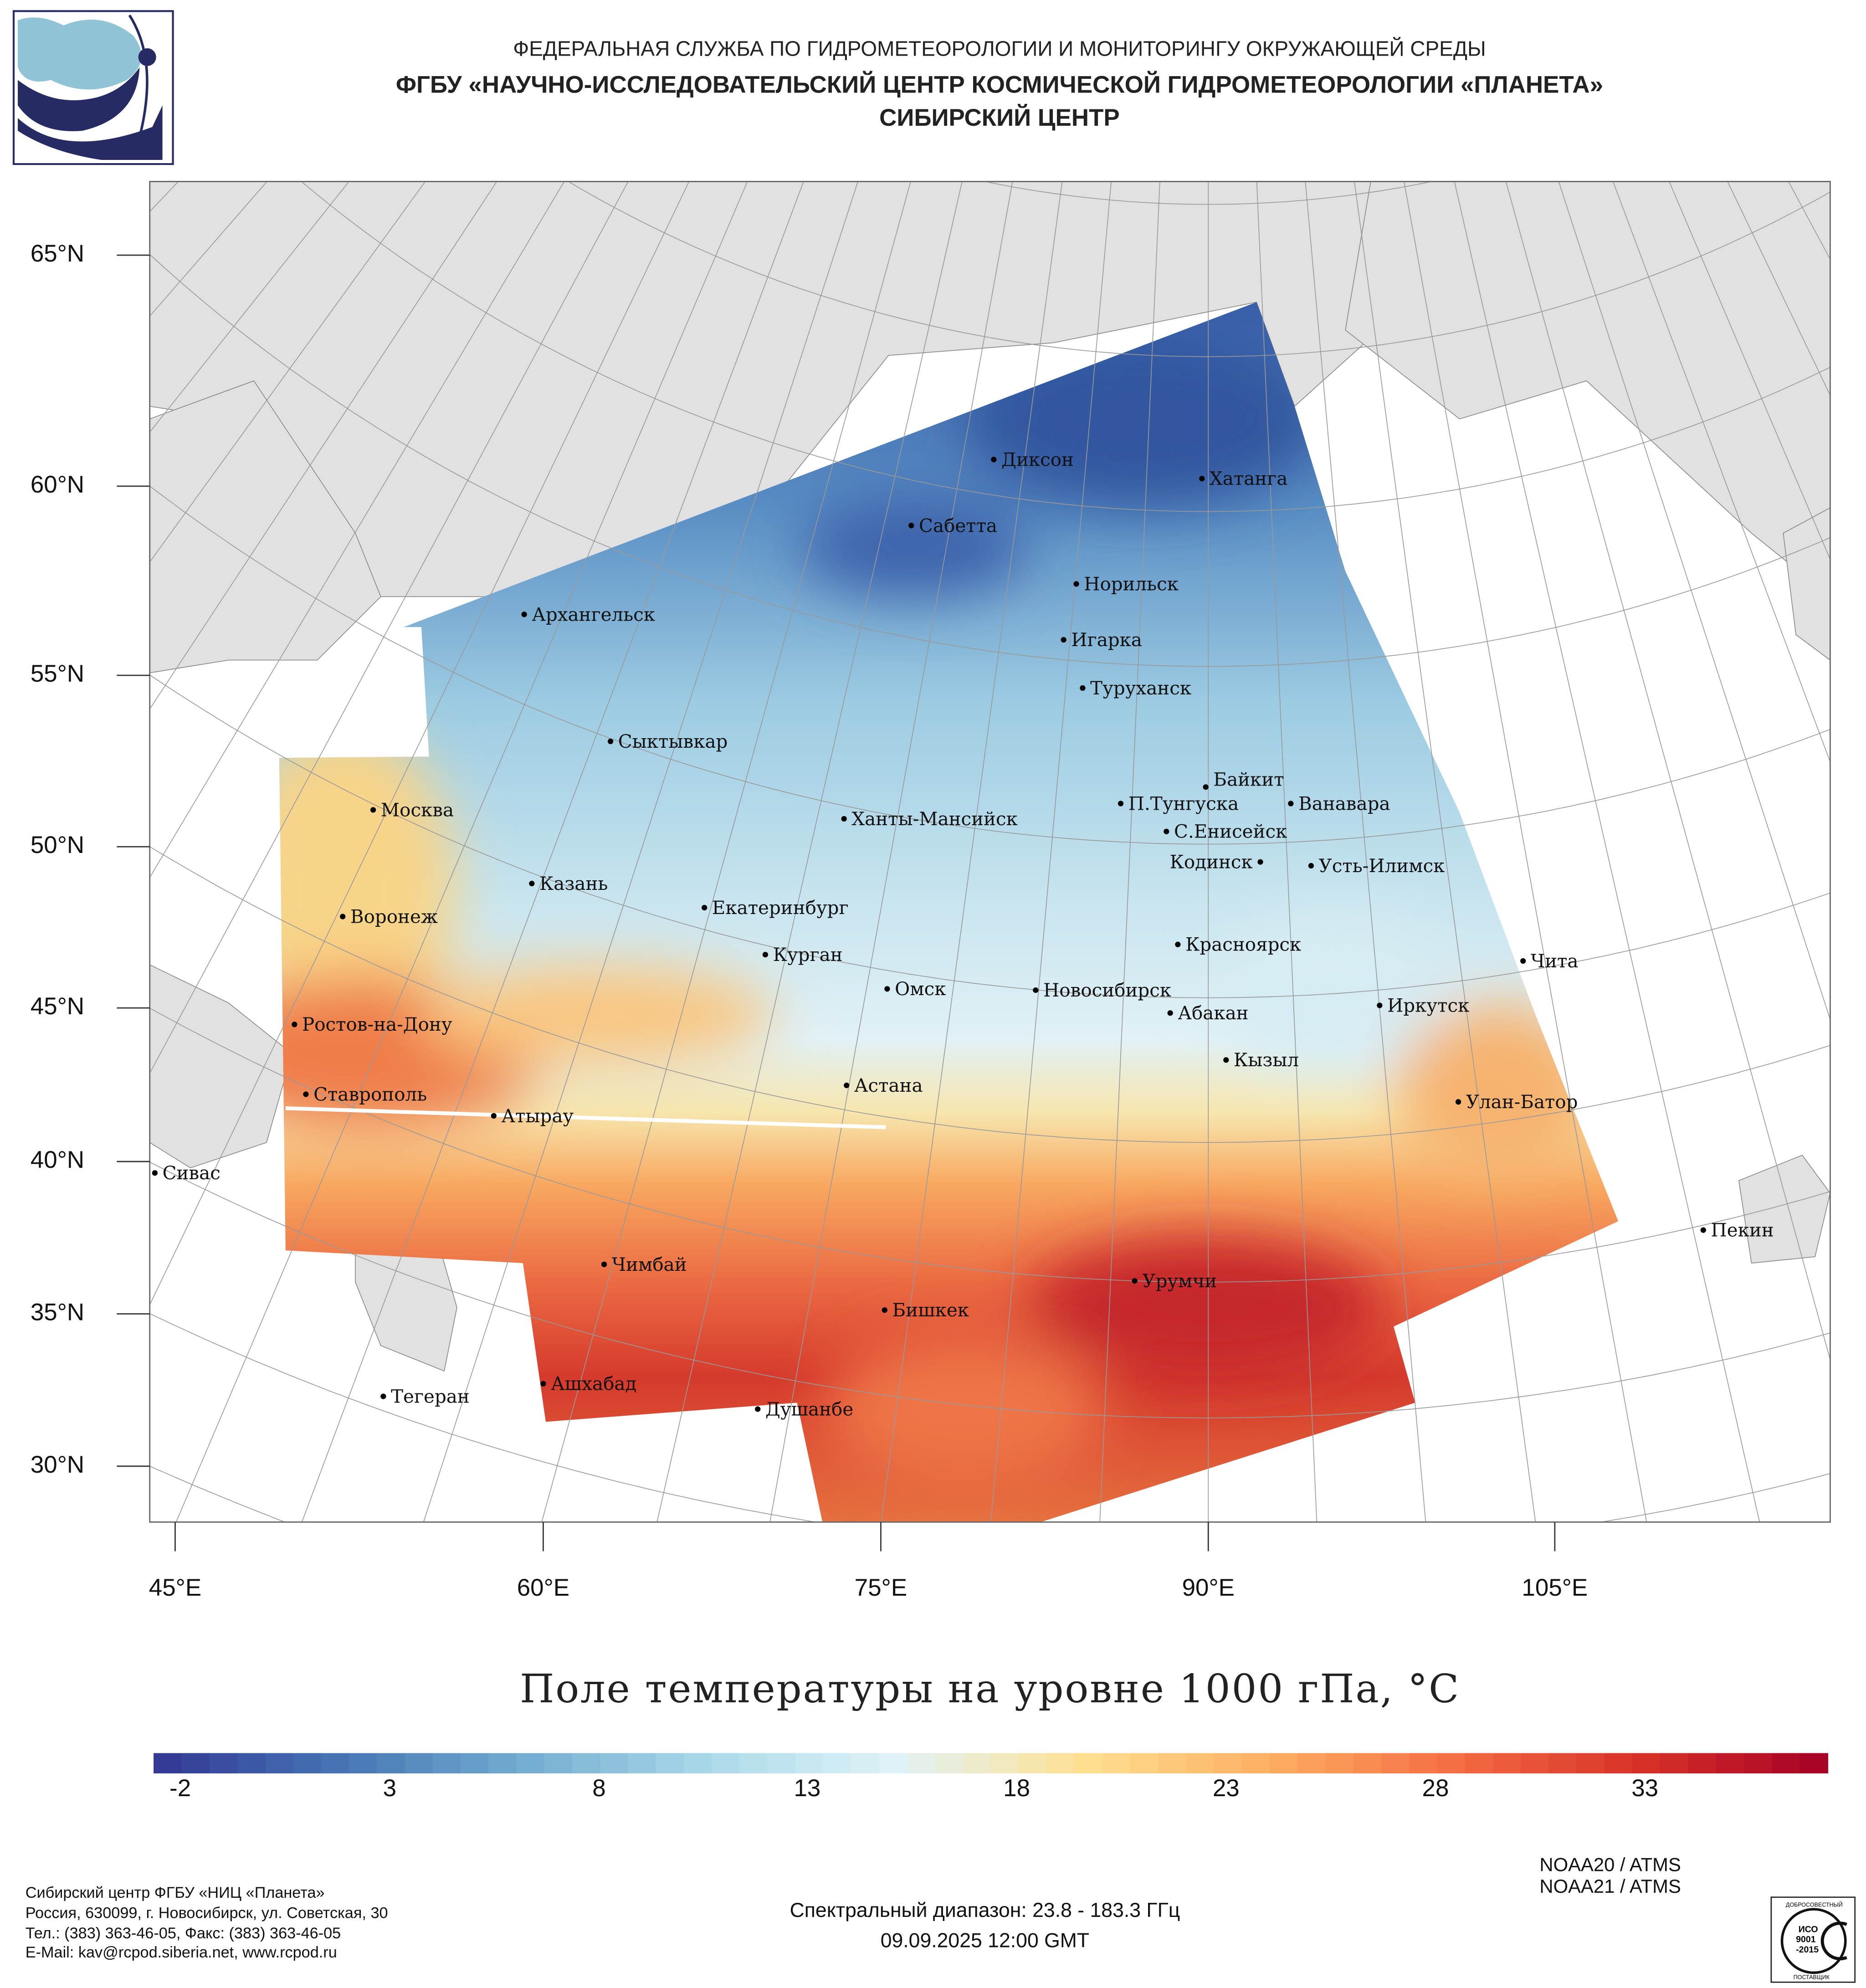 The width and height of the screenshot is (1866, 1988). I want to click on city-16: Усть-Илимск, so click(1376, 866).